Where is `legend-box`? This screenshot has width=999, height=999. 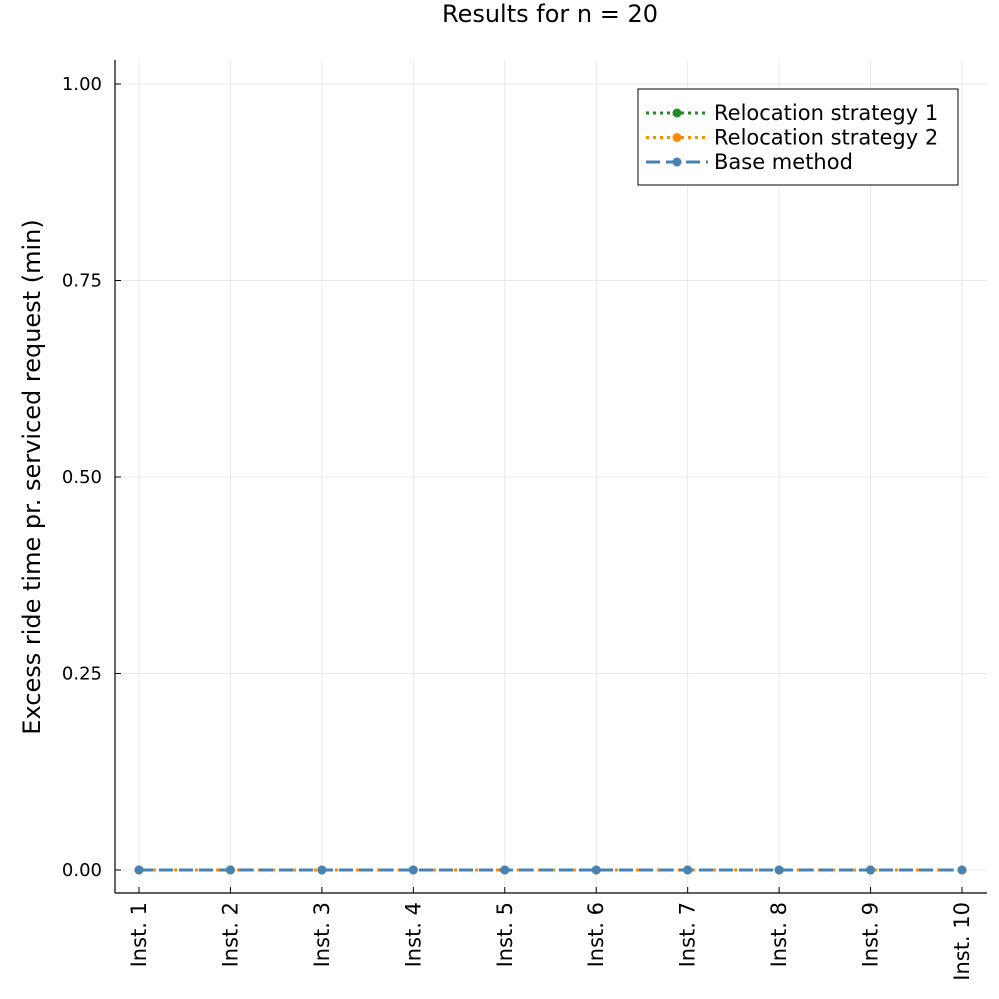 legend-box is located at coordinates (798, 137).